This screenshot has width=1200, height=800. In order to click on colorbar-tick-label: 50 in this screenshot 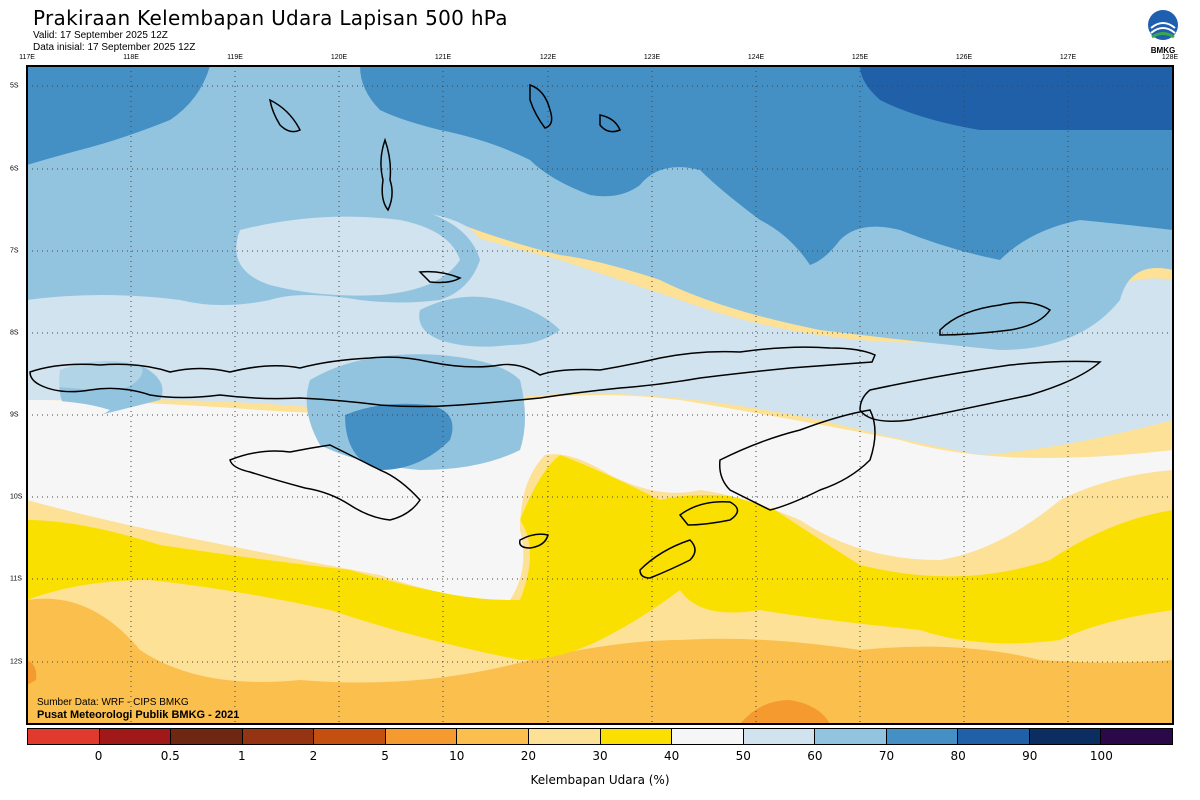, I will do `click(743, 756)`.